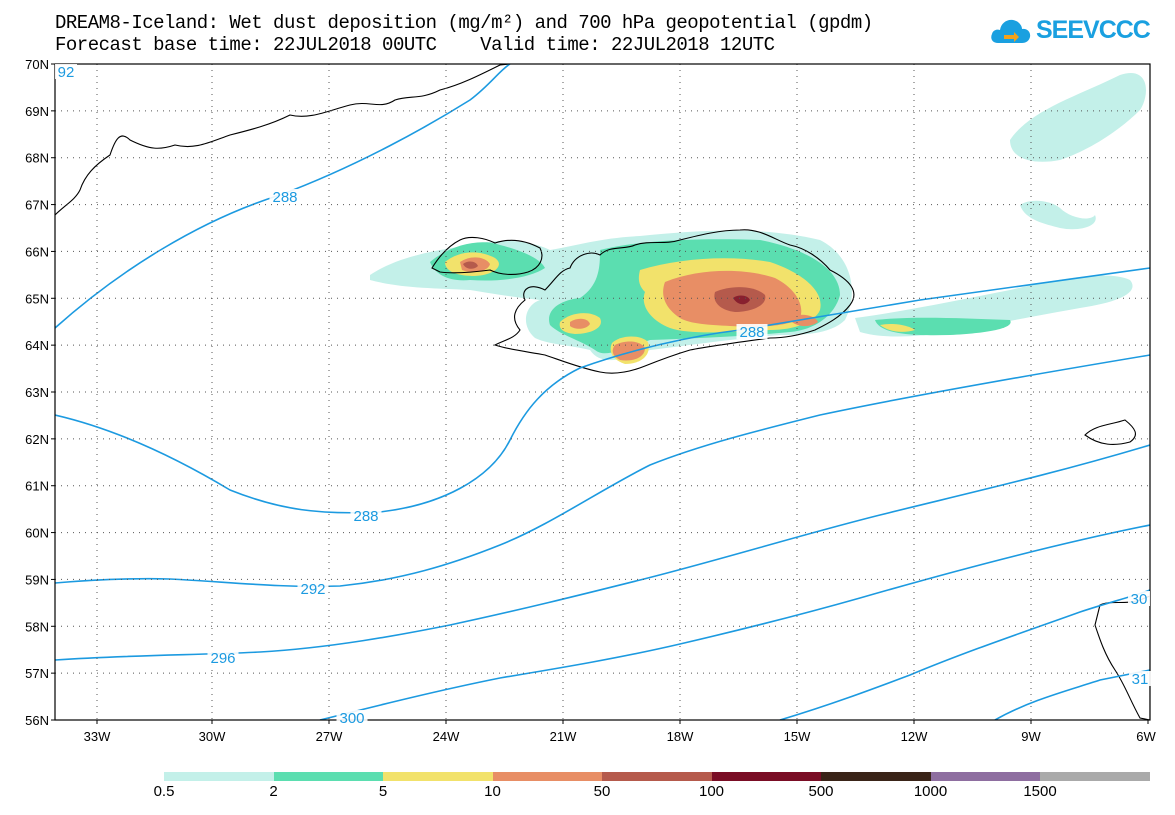 This screenshot has height=815, width=1175. I want to click on lat-label: 67N, so click(37, 205).